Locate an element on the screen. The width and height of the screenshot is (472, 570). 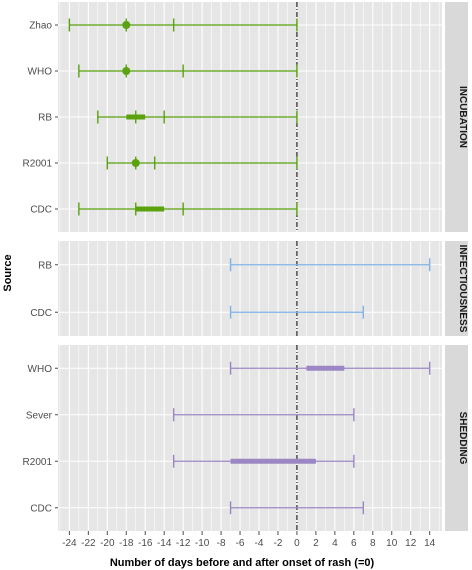
x-tick-label: 14 is located at coordinates (430, 543).